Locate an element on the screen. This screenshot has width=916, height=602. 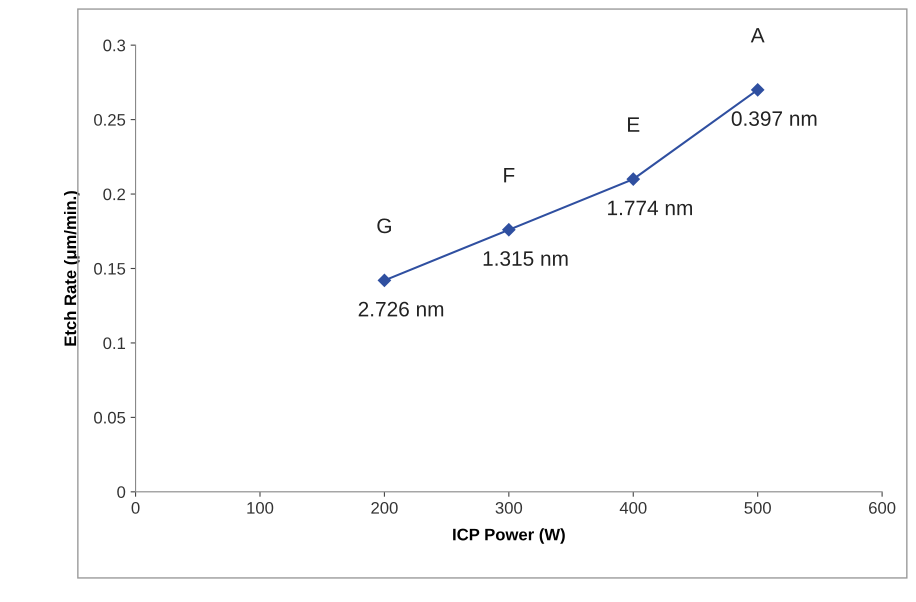
x-tick-label: 300 is located at coordinates (509, 508).